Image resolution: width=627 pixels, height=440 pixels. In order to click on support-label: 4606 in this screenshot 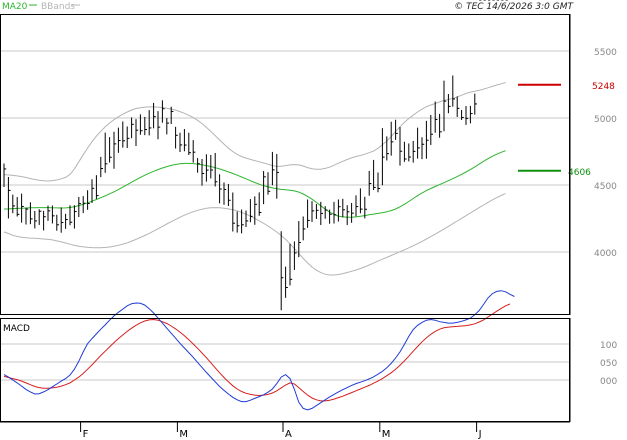, I will do `click(579, 173)`.